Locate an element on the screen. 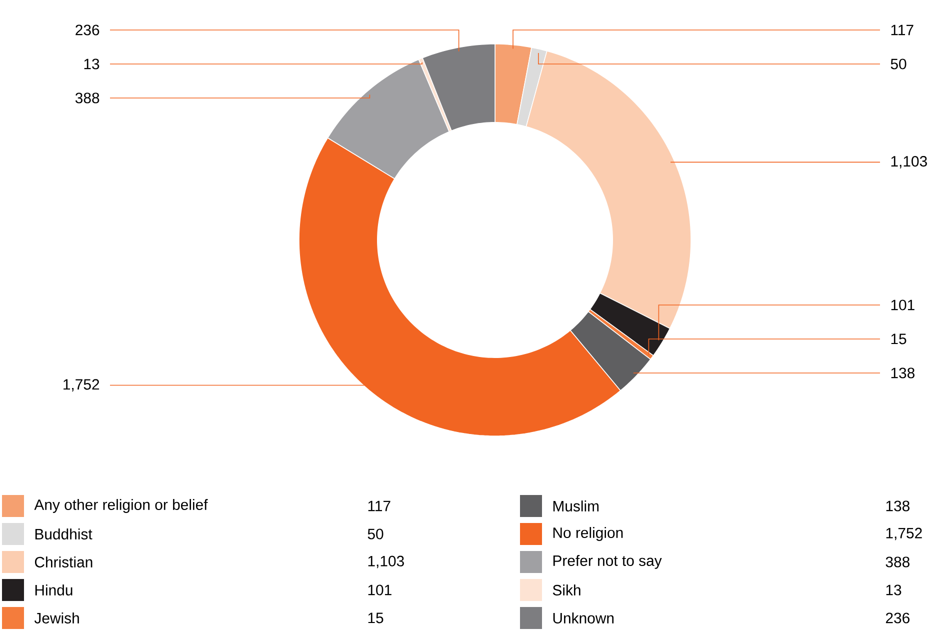 The image size is (939, 640). data-label: 101 is located at coordinates (902, 305).